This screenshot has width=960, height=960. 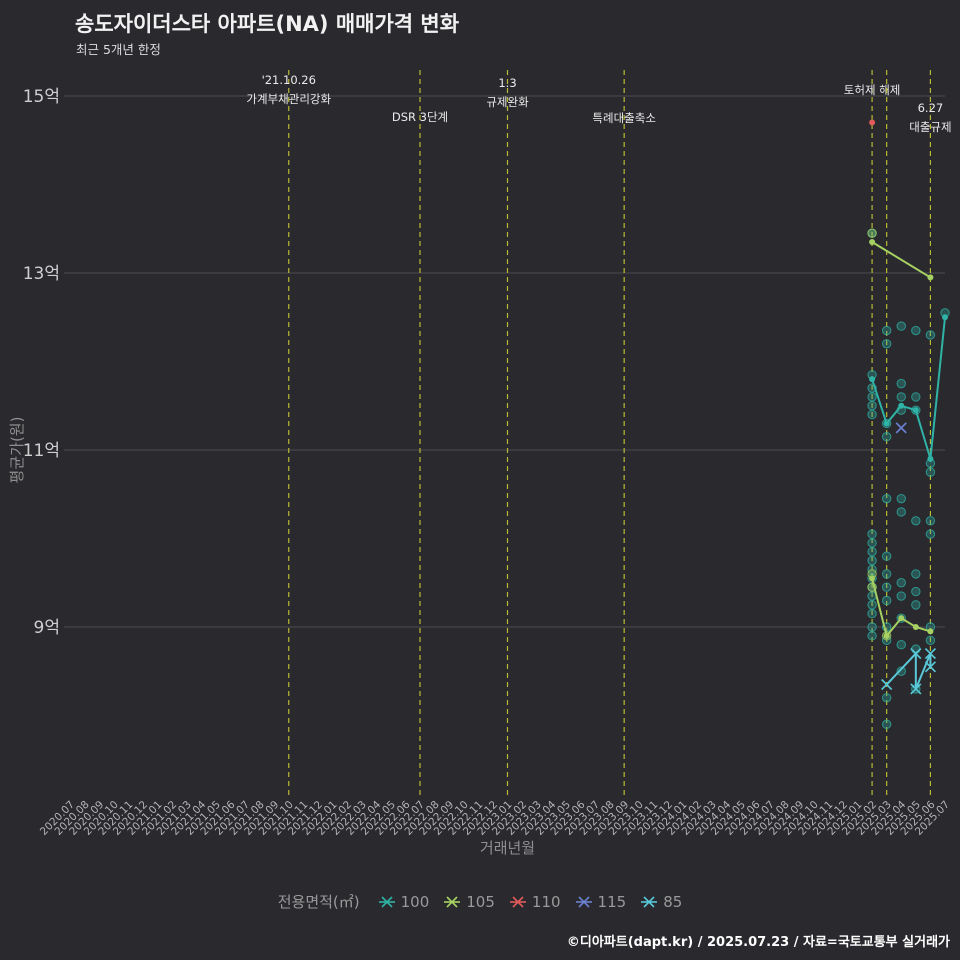 I want to click on event-label: 대출규제, so click(x=930, y=127).